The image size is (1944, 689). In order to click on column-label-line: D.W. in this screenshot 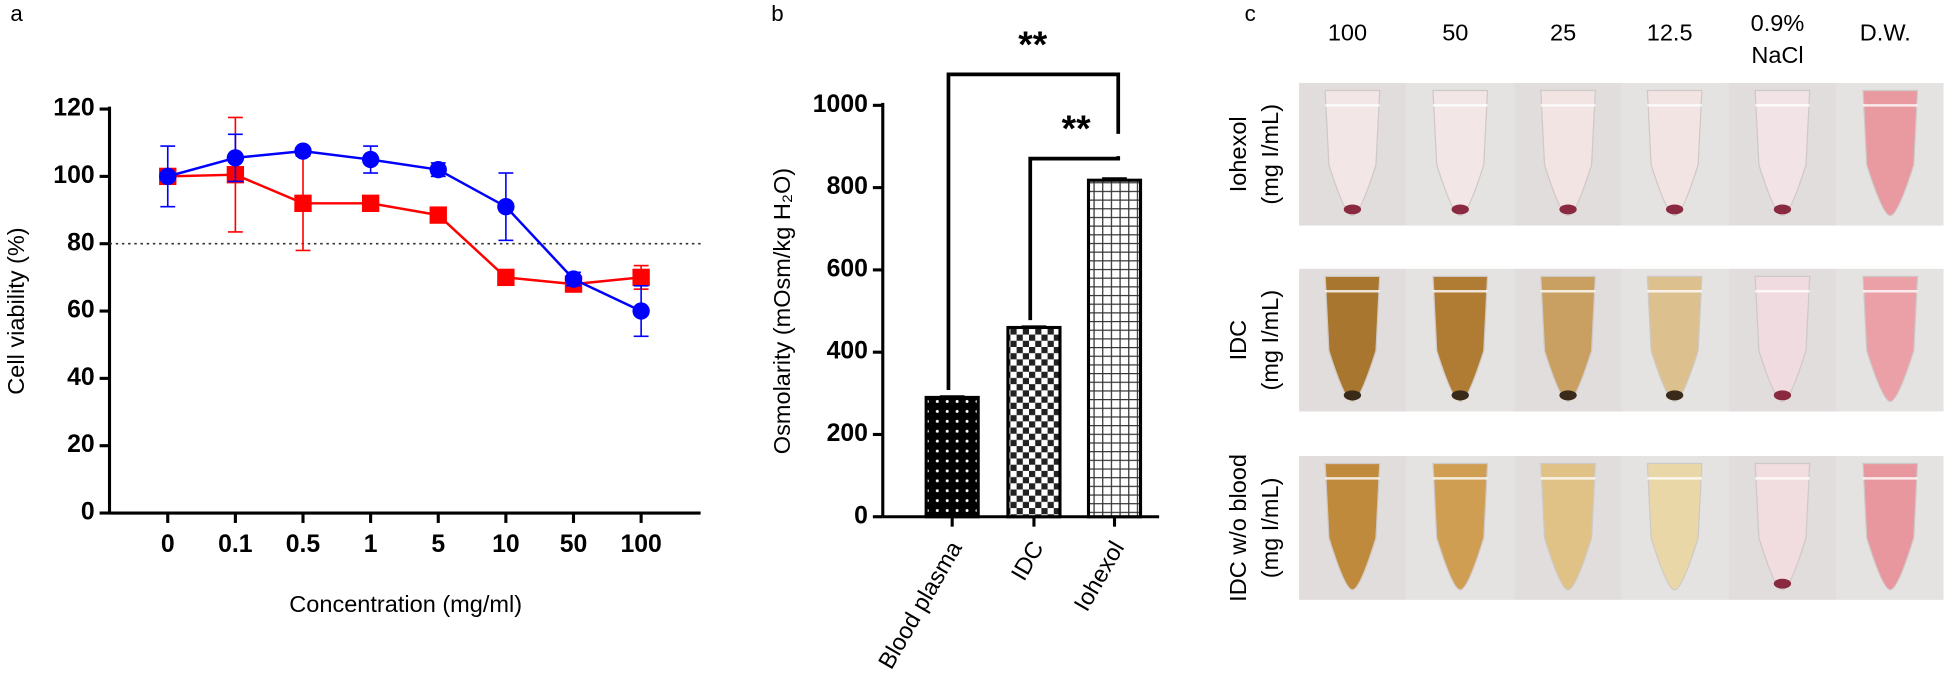, I will do `click(1885, 33)`.